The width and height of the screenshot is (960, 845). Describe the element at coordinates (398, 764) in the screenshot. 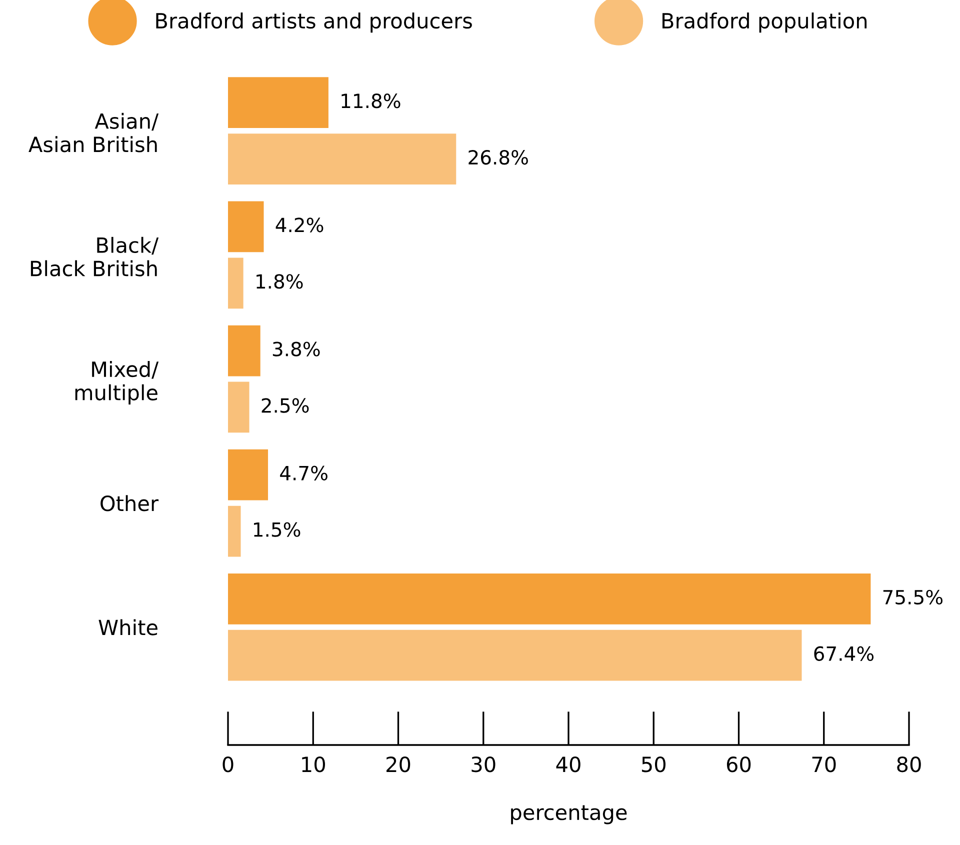

I see `x-tick-label: 20` at that location.